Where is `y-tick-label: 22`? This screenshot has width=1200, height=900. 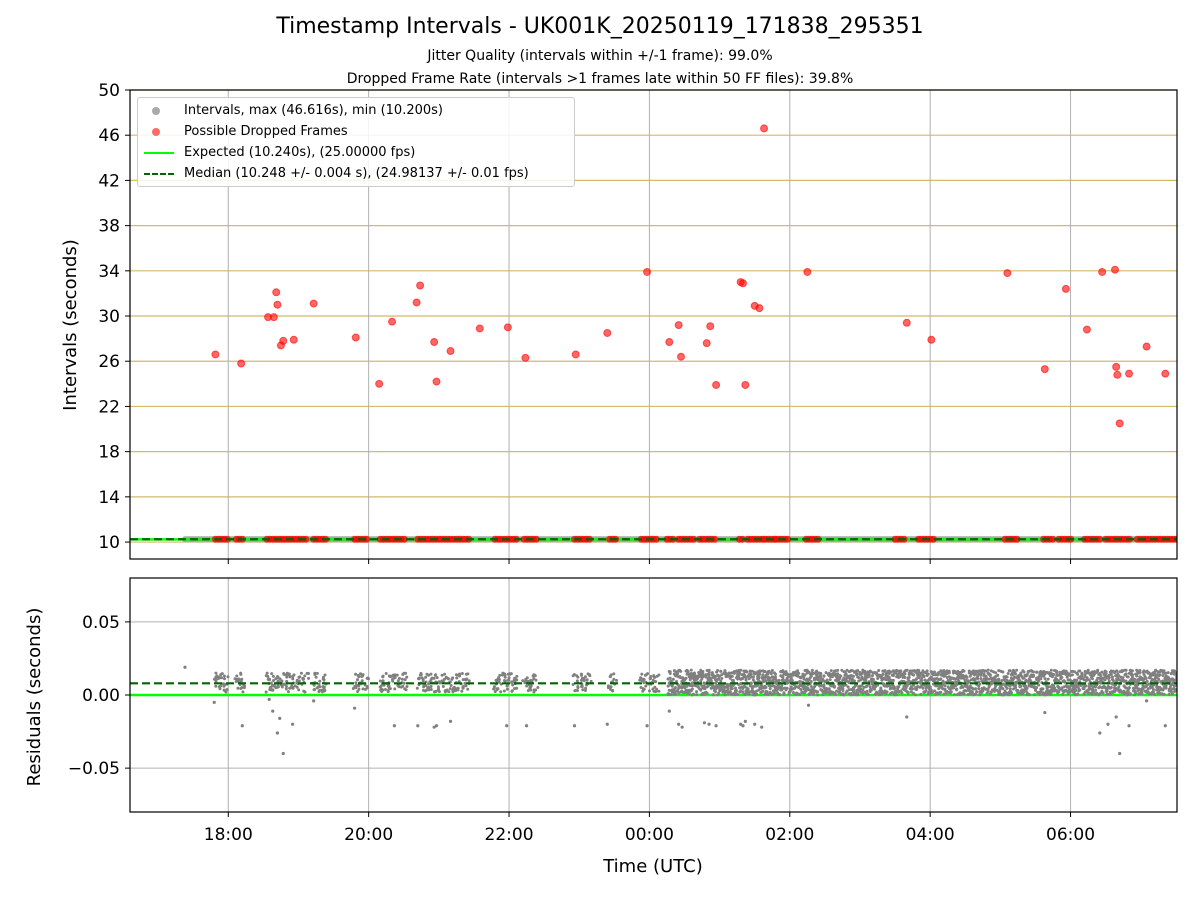
y-tick-label: 22 is located at coordinates (109, 407).